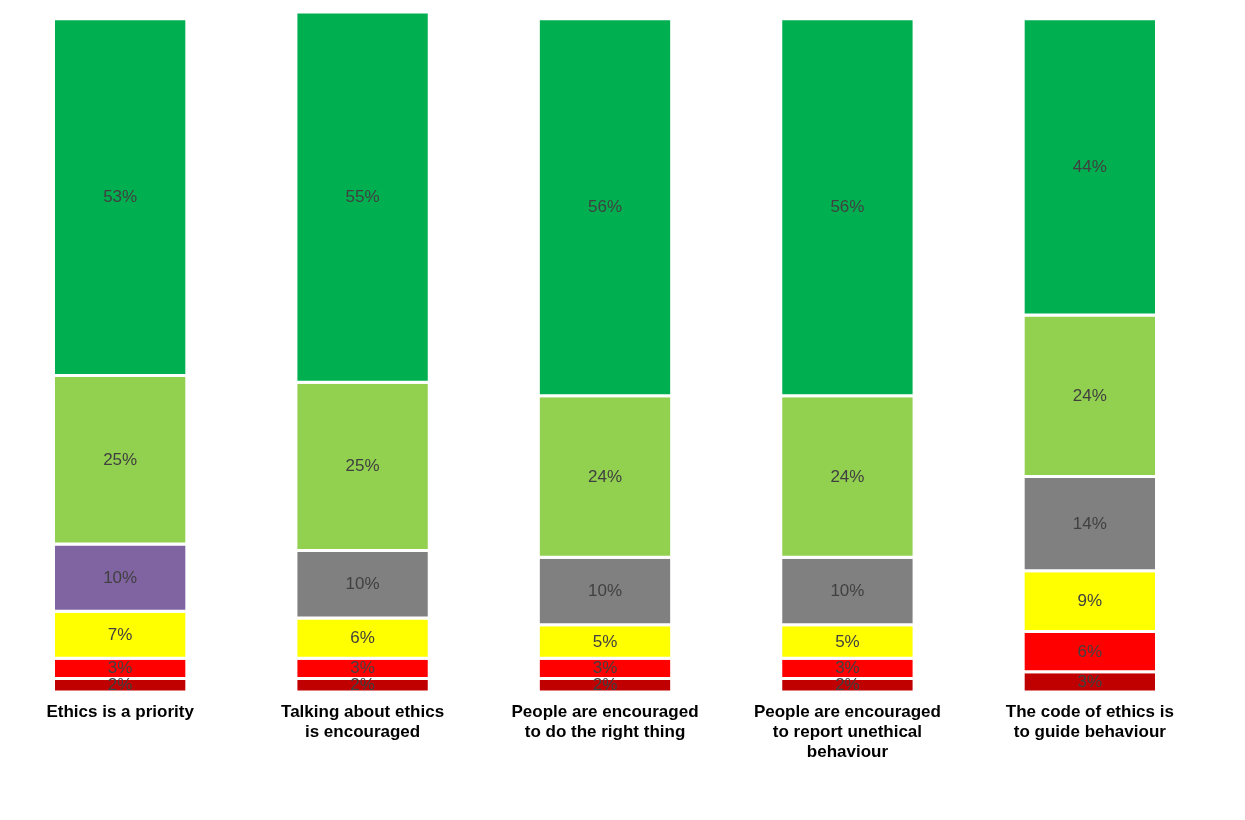 This screenshot has width=1245, height=820. What do you see at coordinates (1089, 523) in the screenshot?
I see `data-label: 14%` at bounding box center [1089, 523].